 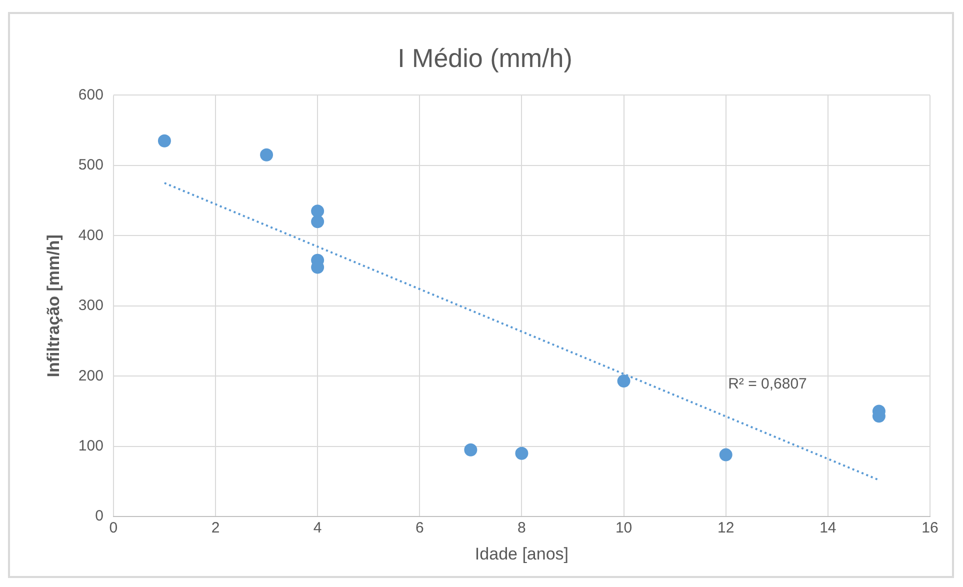 What do you see at coordinates (317, 528) in the screenshot?
I see `x-tick-label: 4` at bounding box center [317, 528].